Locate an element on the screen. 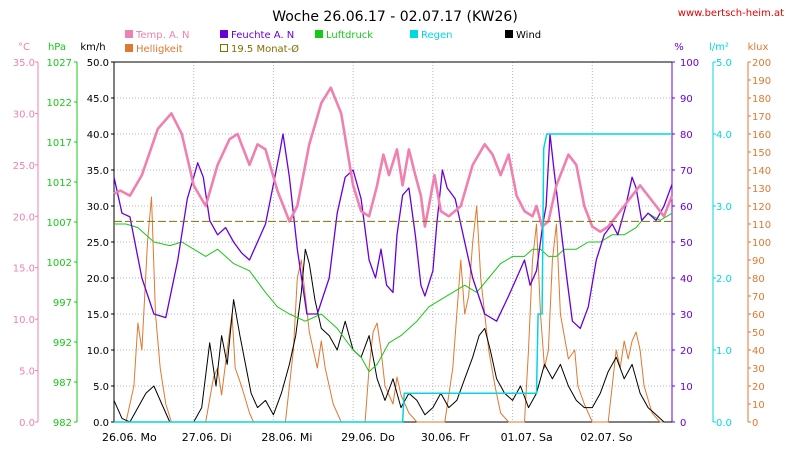 The image size is (790, 460). humidity-tick-label: 0 is located at coordinates (683, 423).